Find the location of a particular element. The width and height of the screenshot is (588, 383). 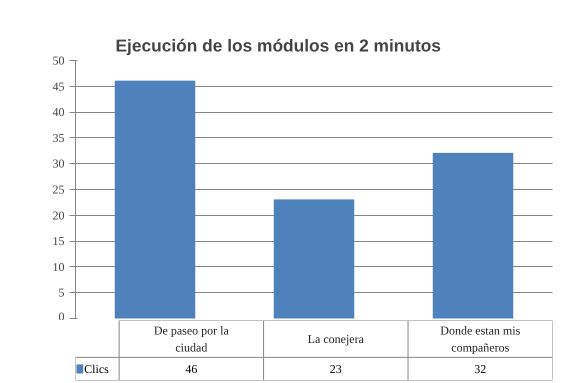

x-tick-label: De paseo por la ciudad is located at coordinates (192, 339).